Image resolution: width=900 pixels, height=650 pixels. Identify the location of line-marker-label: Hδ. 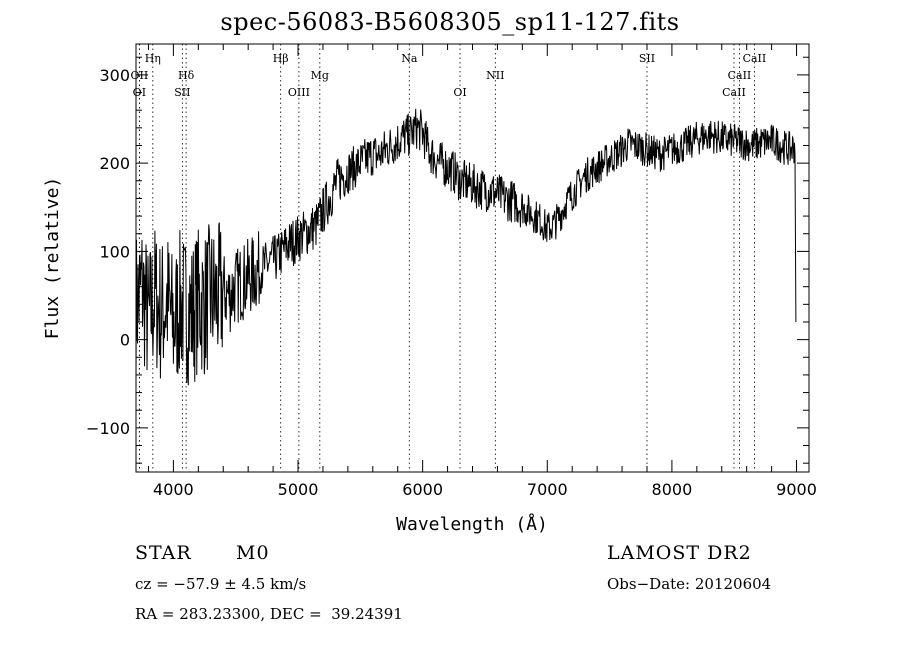
(186, 75).